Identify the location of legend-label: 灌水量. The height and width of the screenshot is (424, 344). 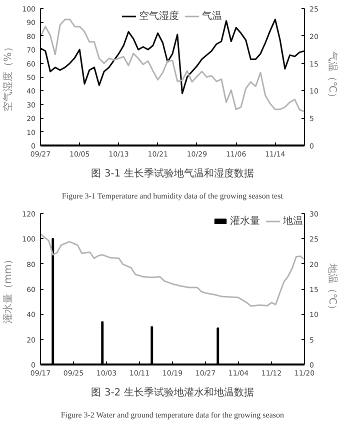
(245, 221).